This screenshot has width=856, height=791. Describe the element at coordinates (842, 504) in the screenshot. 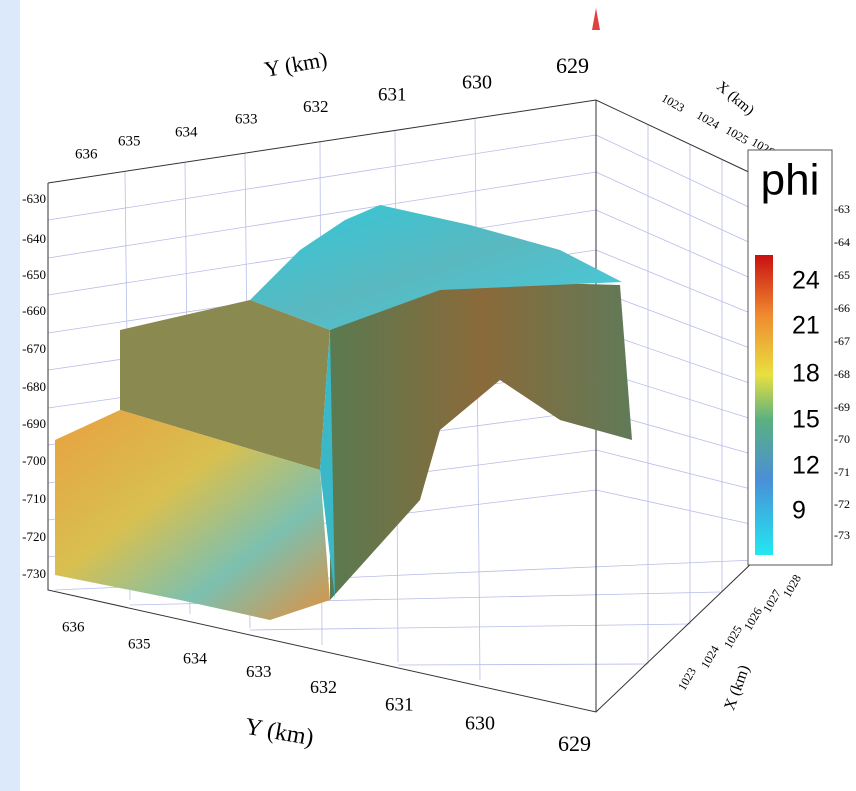

I see `tick-label: -72` at that location.